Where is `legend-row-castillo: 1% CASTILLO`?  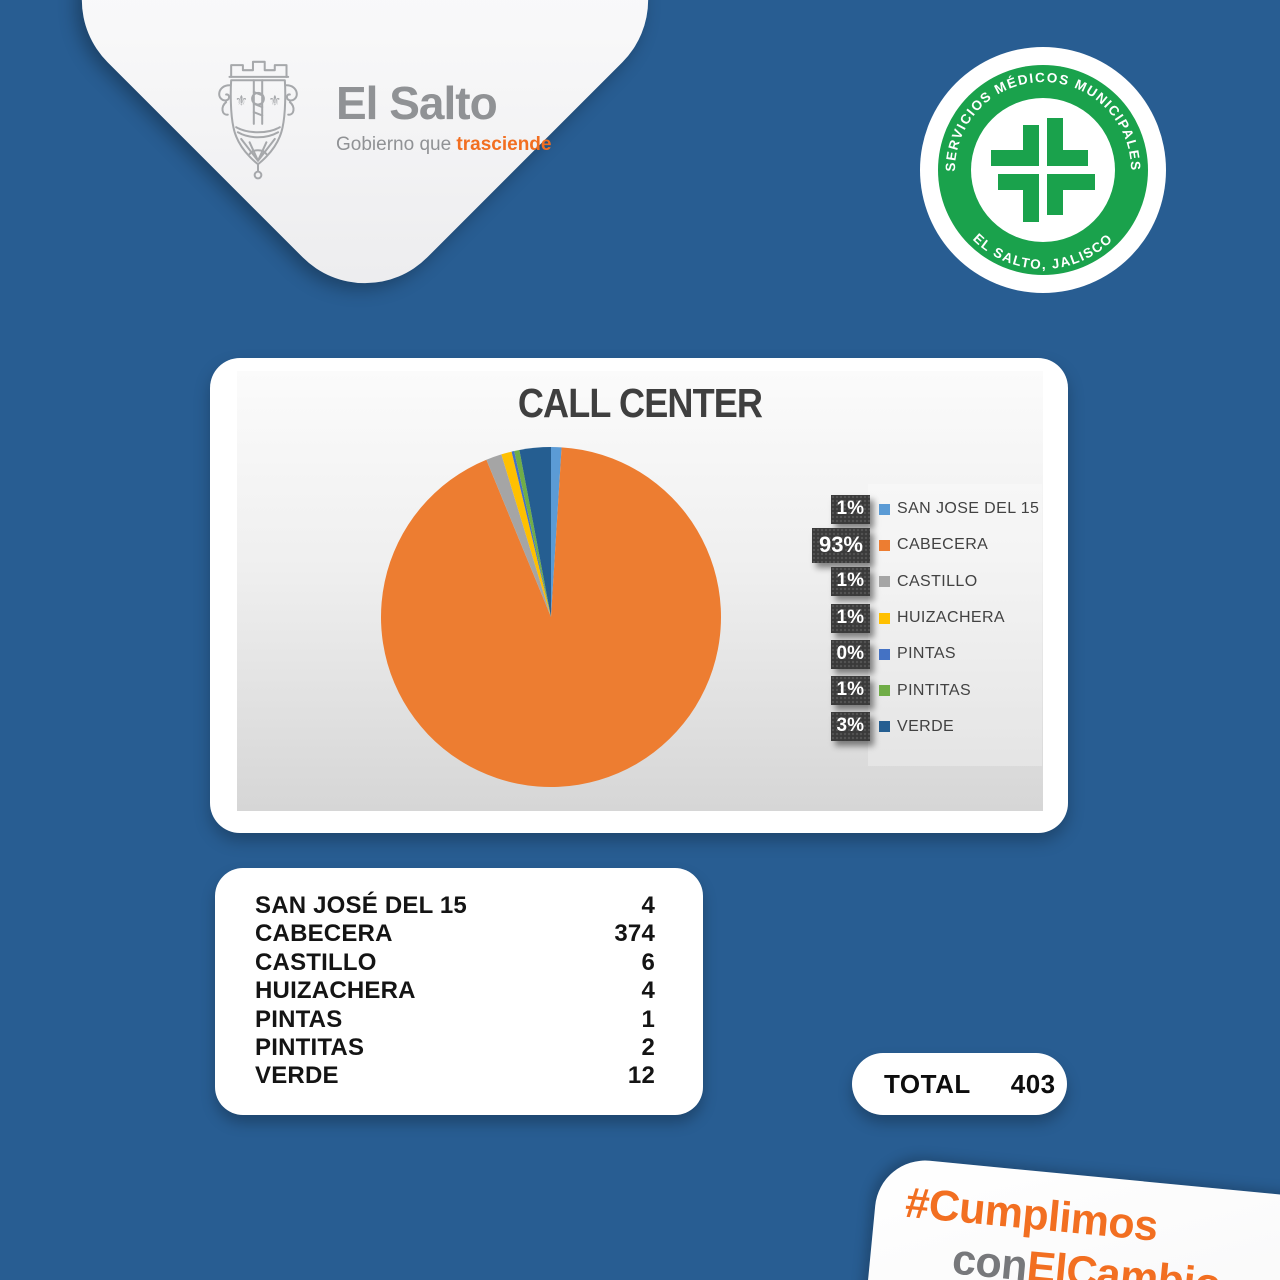 legend-row-castillo: 1% CASTILLO is located at coordinates (922, 582).